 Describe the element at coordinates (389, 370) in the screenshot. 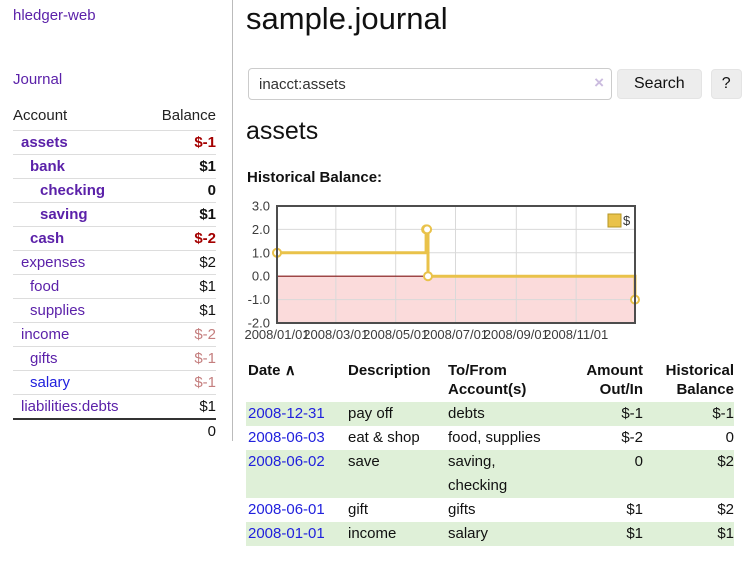

I see `register-header-description: Description` at that location.